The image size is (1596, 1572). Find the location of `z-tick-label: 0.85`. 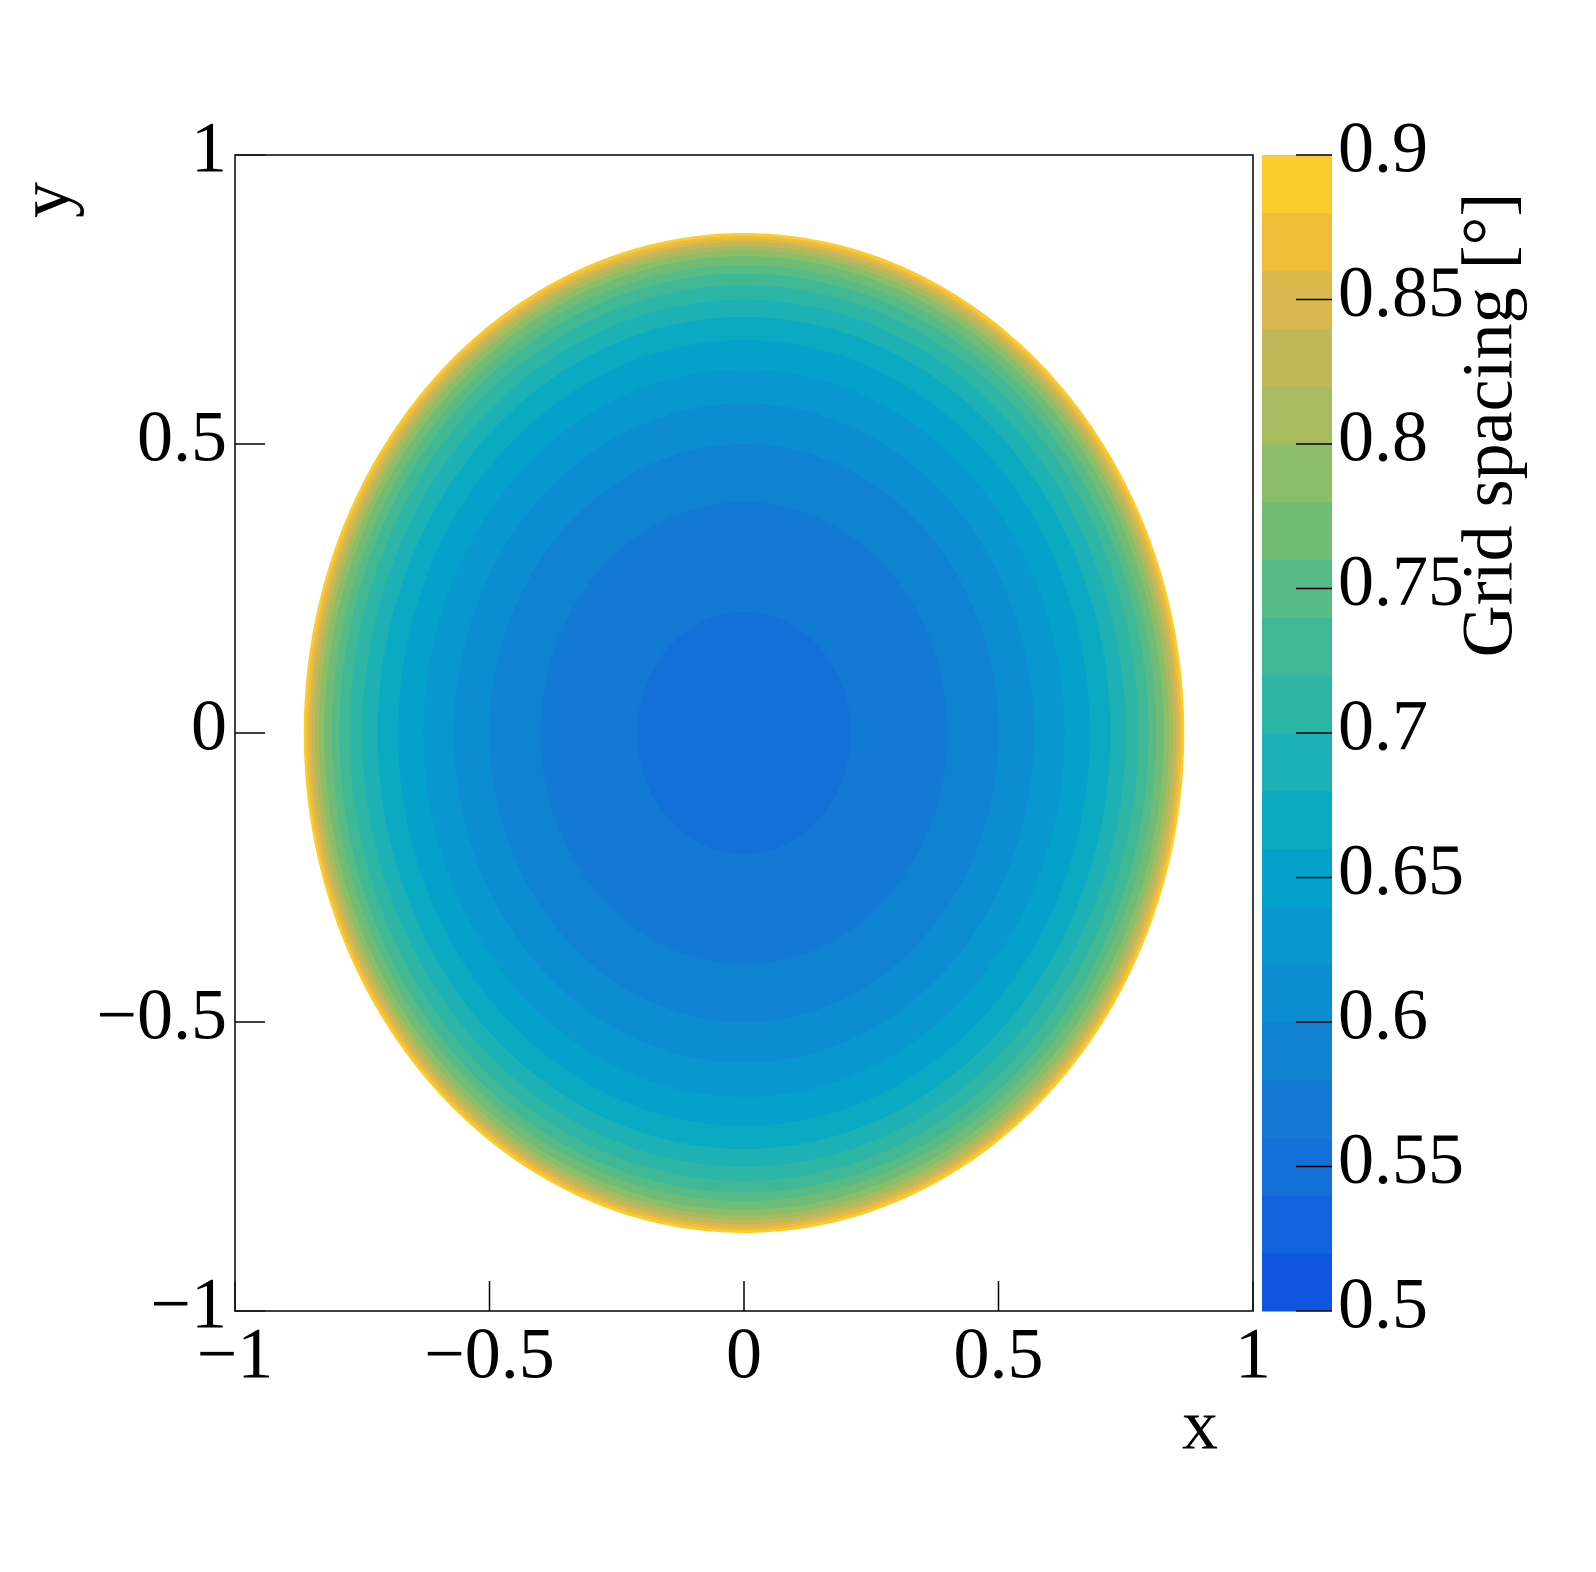

z-tick-label: 0.85 is located at coordinates (1401, 292).